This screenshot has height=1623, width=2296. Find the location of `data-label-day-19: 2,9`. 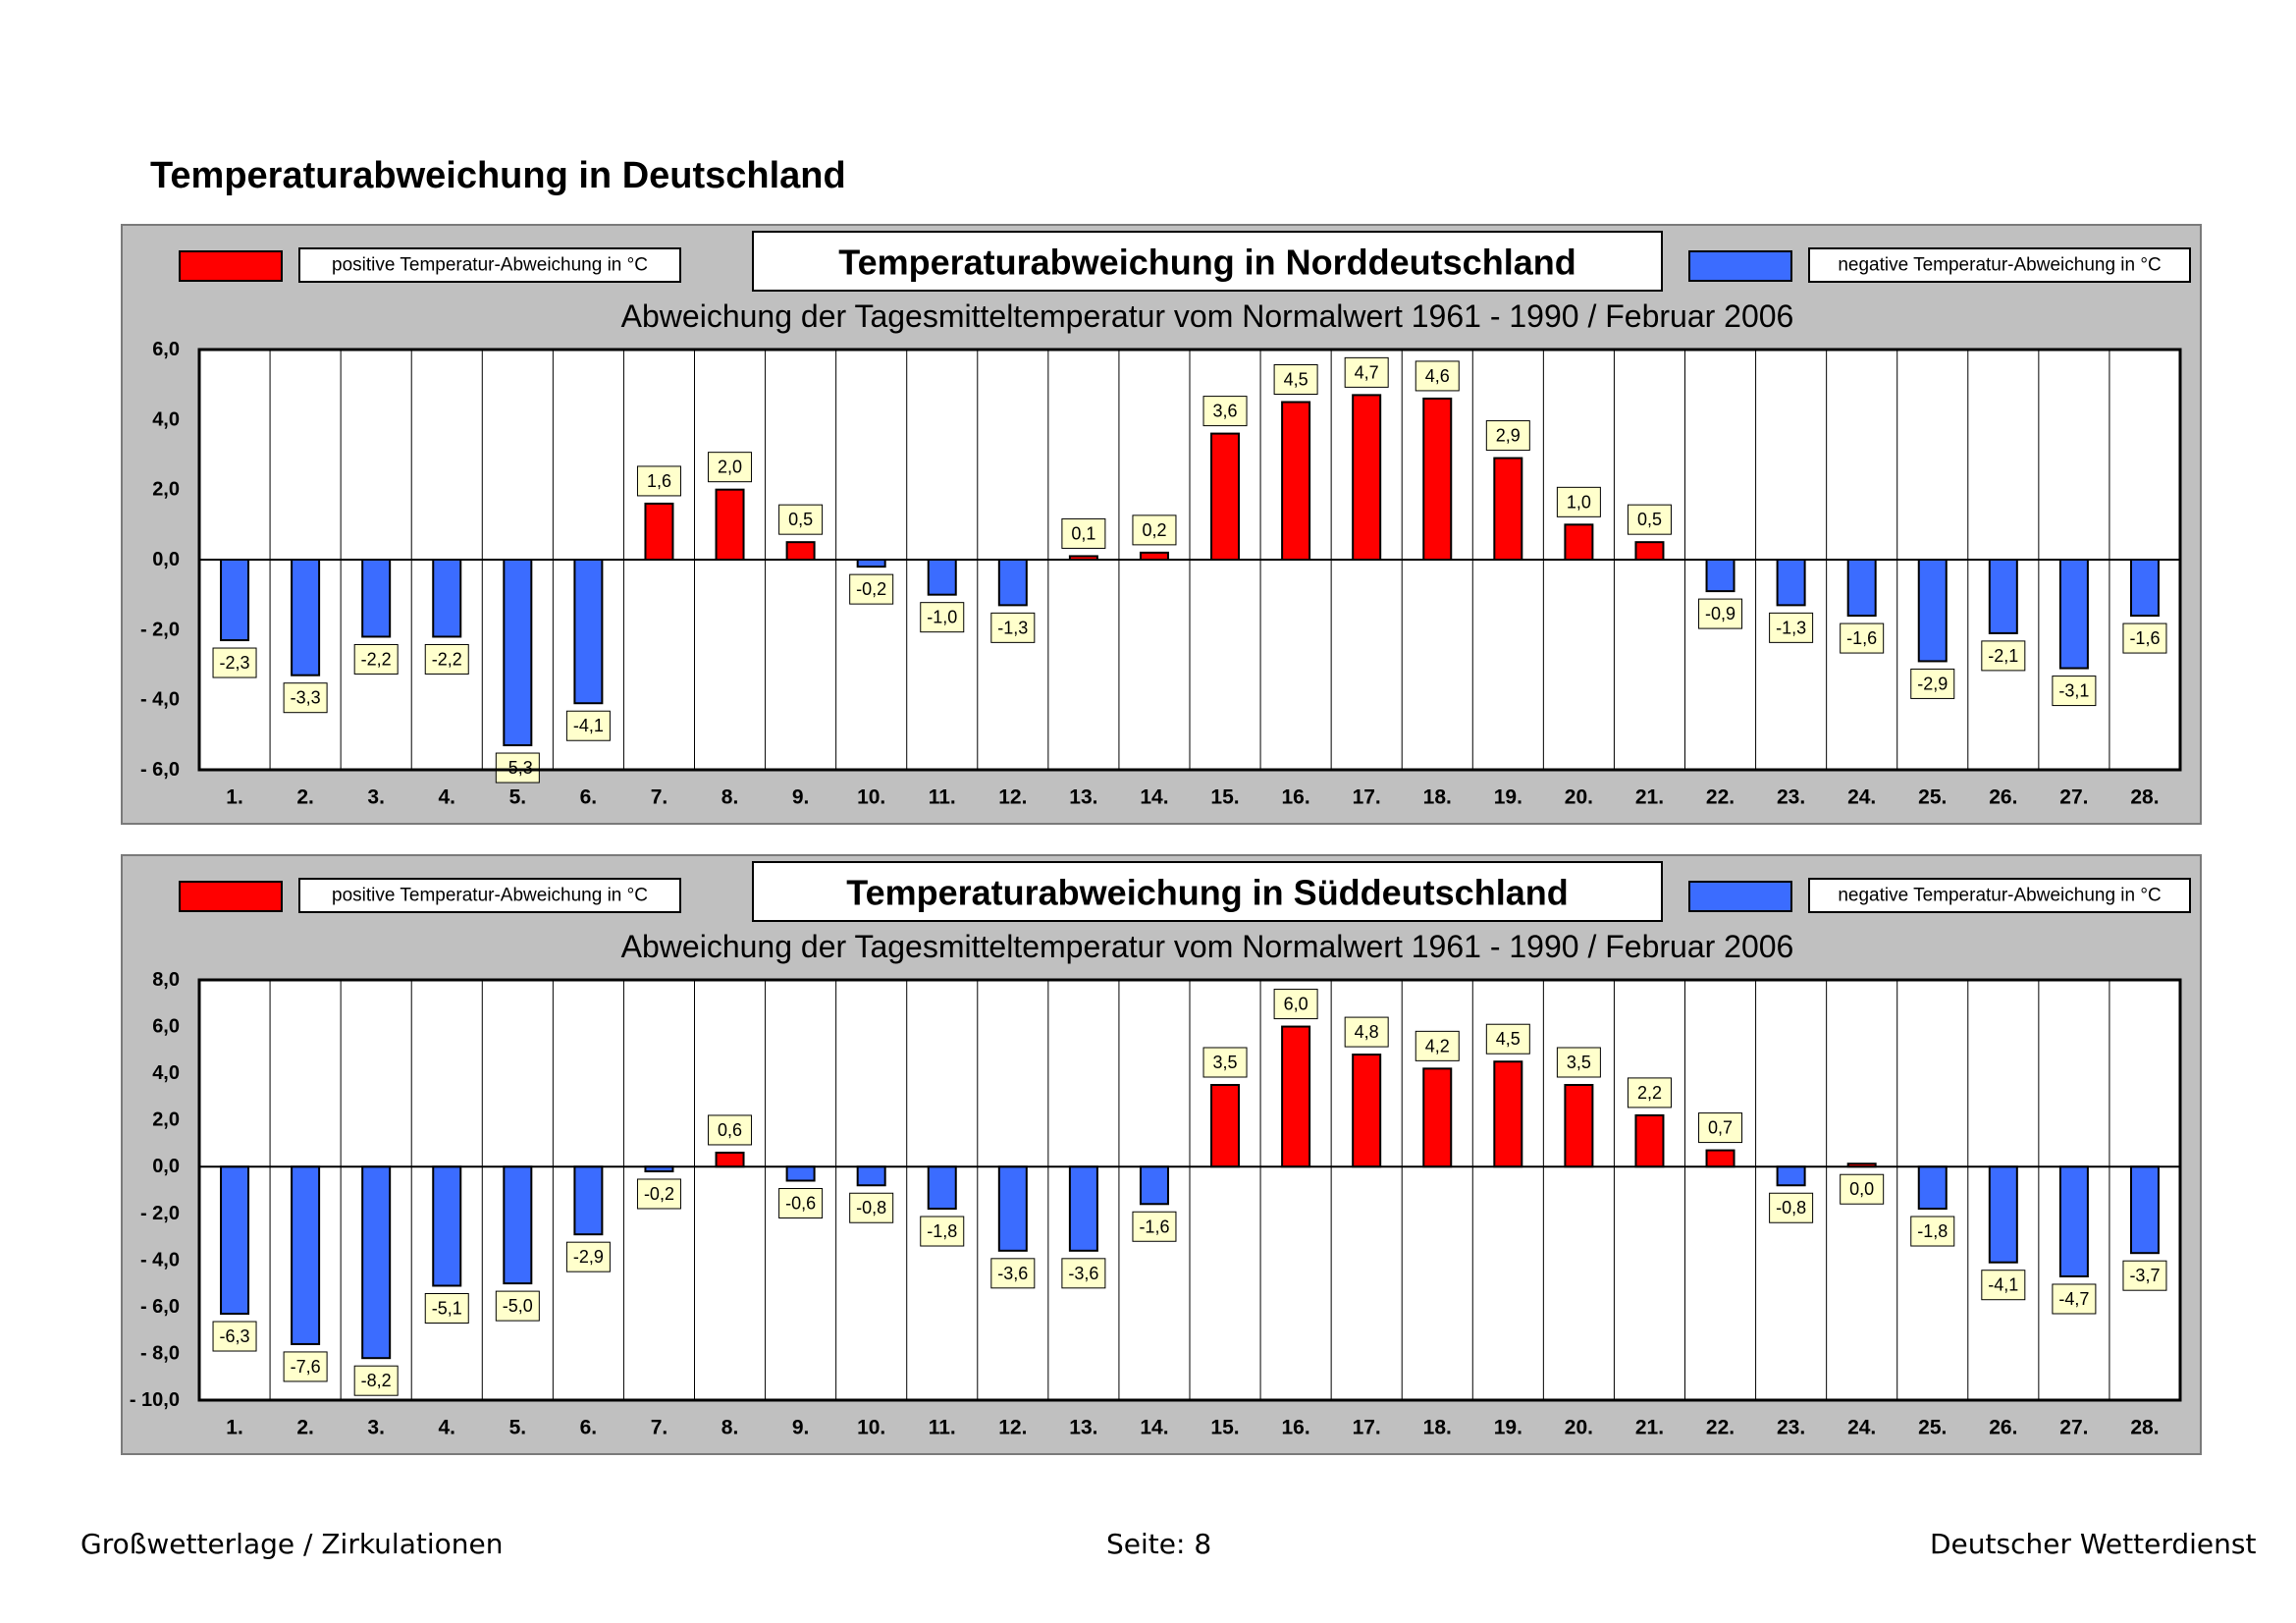

data-label-day-19: 2,9 is located at coordinates (1508, 436).